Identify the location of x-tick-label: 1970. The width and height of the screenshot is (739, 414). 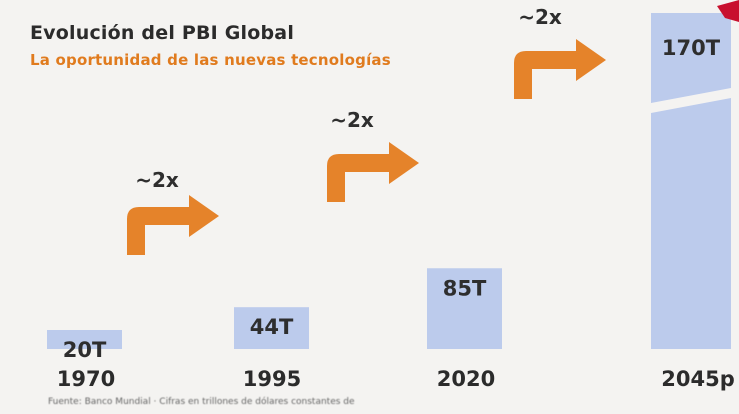
(86, 379).